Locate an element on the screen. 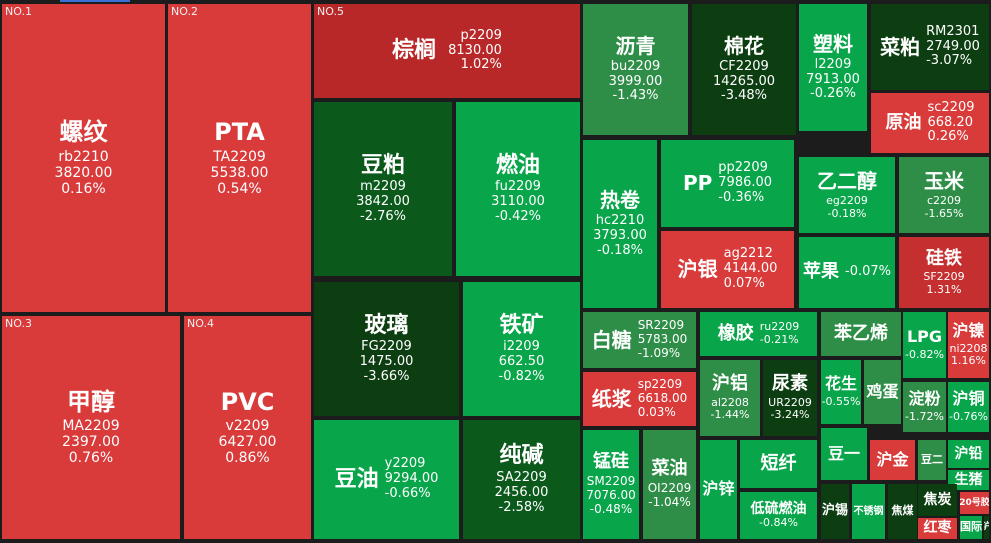 The width and height of the screenshot is (991, 543). treemap-tile-3: NO.3 甲醇 MA2209 2397.00 0.76% is located at coordinates (91, 427).